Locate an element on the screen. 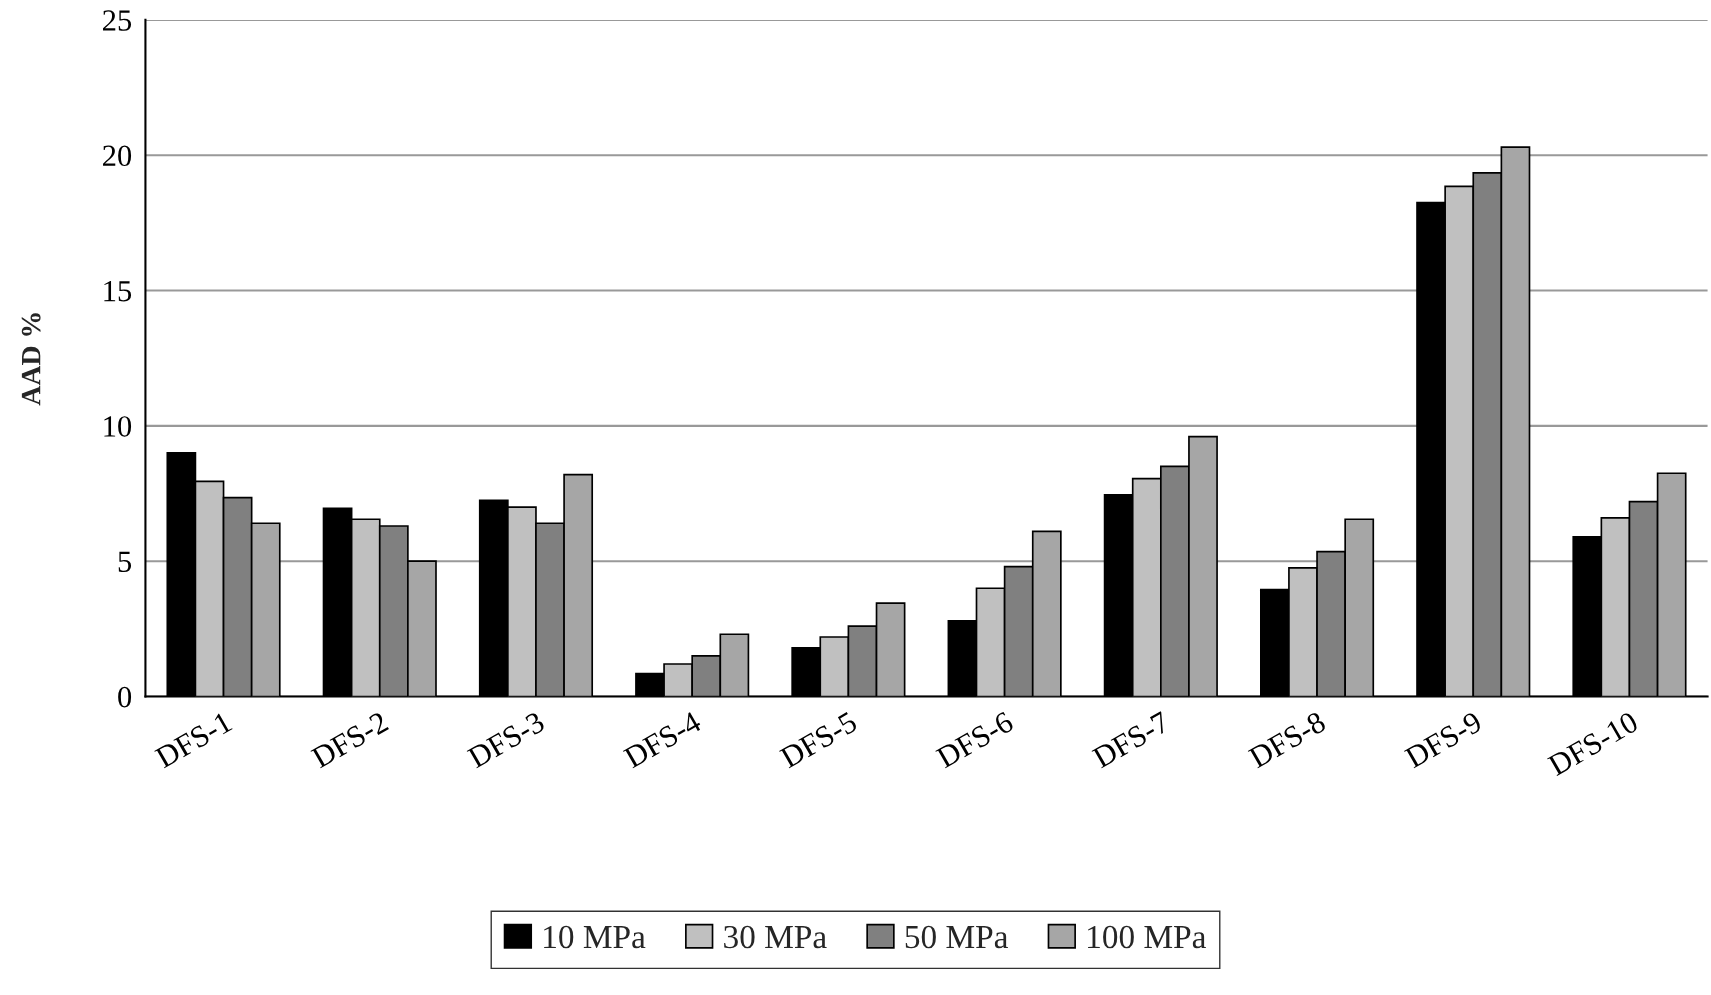  y-tick-label: 20 is located at coordinates (117, 156).